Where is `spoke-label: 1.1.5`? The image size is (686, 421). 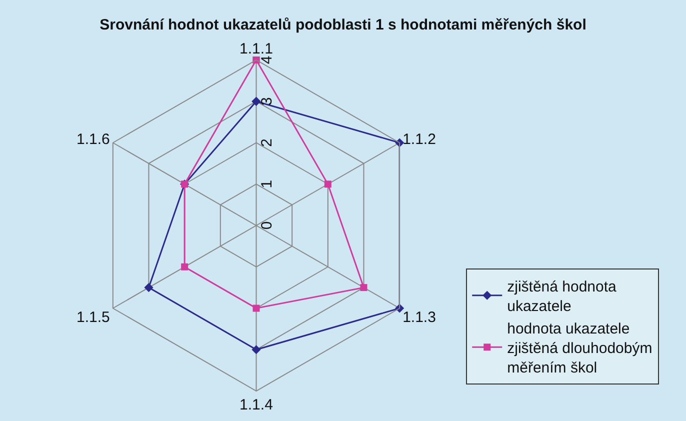 spoke-label: 1.1.5 is located at coordinates (93, 317).